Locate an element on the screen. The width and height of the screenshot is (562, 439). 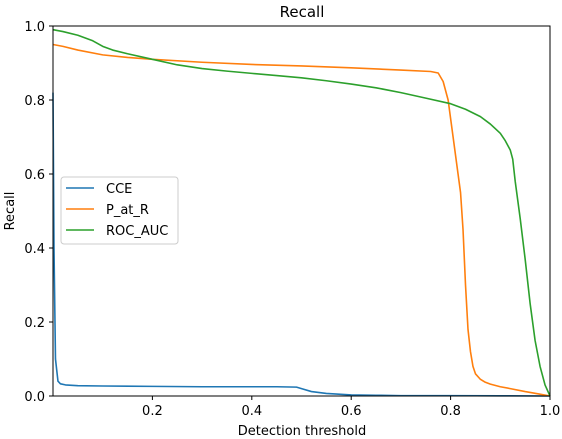
legend-box is located at coordinates (119, 210).